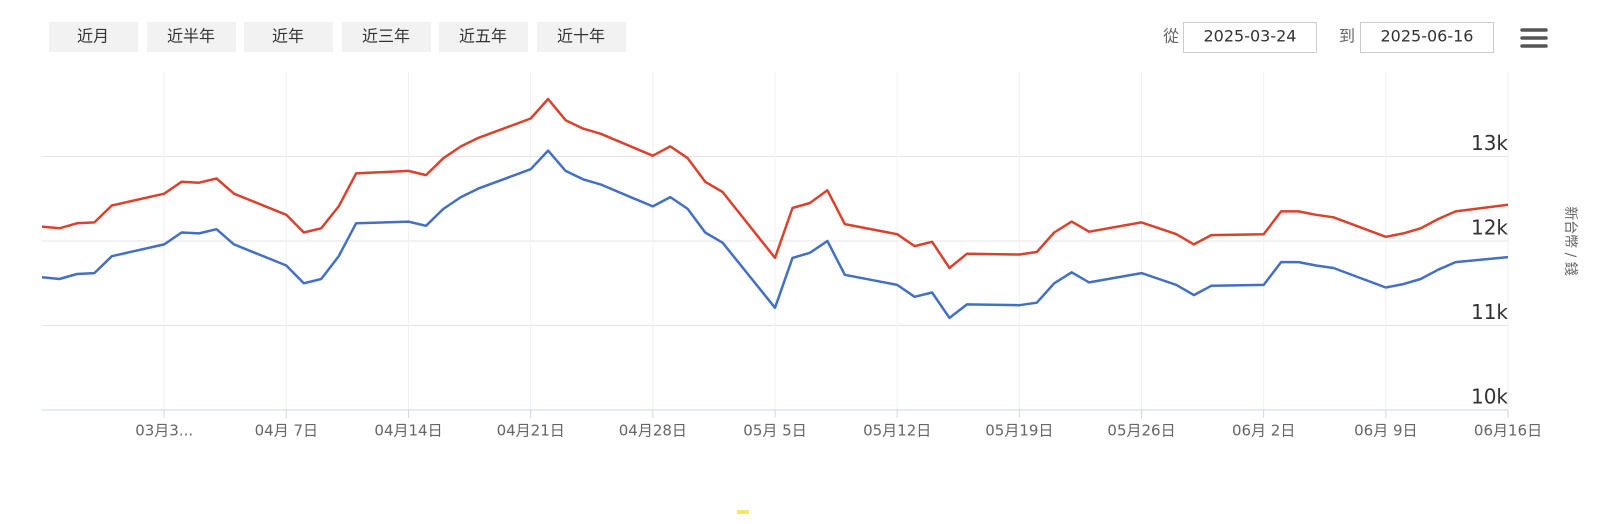 The height and width of the screenshot is (524, 1600). I want to click on range-button-label: 近半年, so click(191, 36).